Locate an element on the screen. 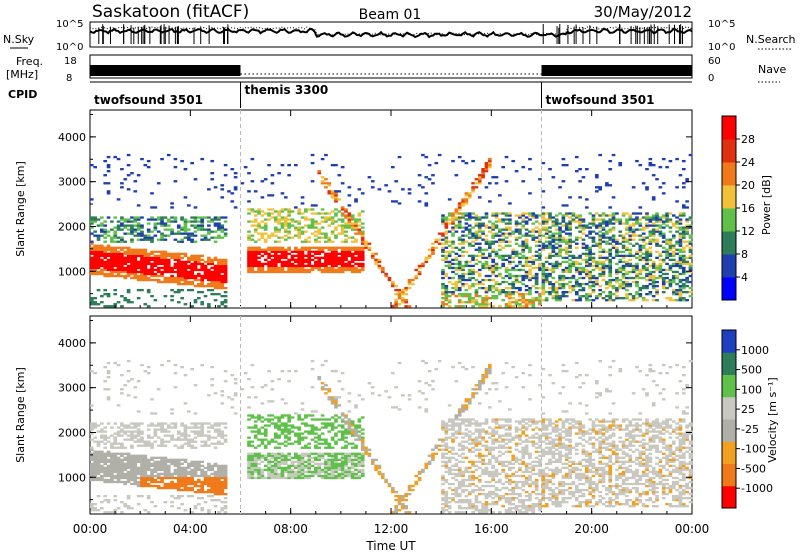 This screenshot has height=554, width=800. y-tick-label: 2000 is located at coordinates (72, 226).